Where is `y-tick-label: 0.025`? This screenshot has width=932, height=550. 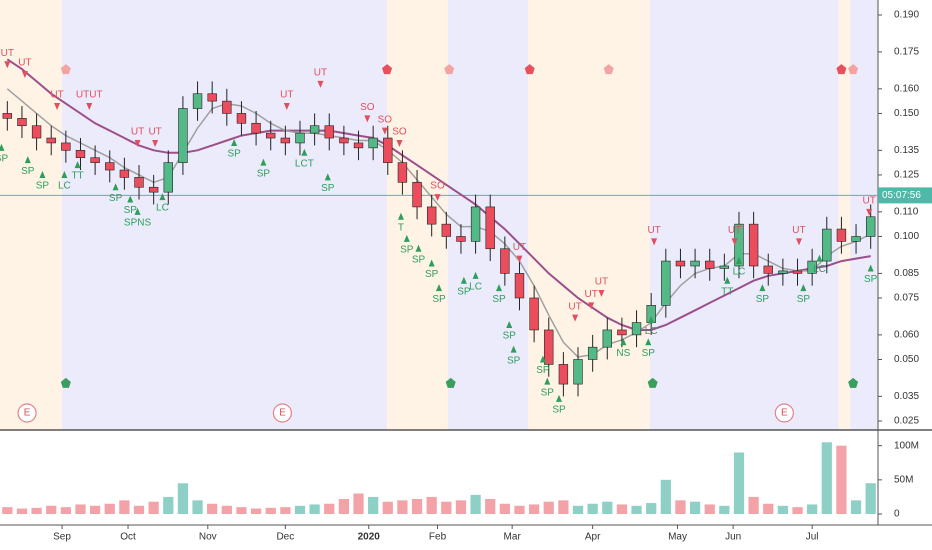 y-tick-label: 0.025 is located at coordinates (906, 421).